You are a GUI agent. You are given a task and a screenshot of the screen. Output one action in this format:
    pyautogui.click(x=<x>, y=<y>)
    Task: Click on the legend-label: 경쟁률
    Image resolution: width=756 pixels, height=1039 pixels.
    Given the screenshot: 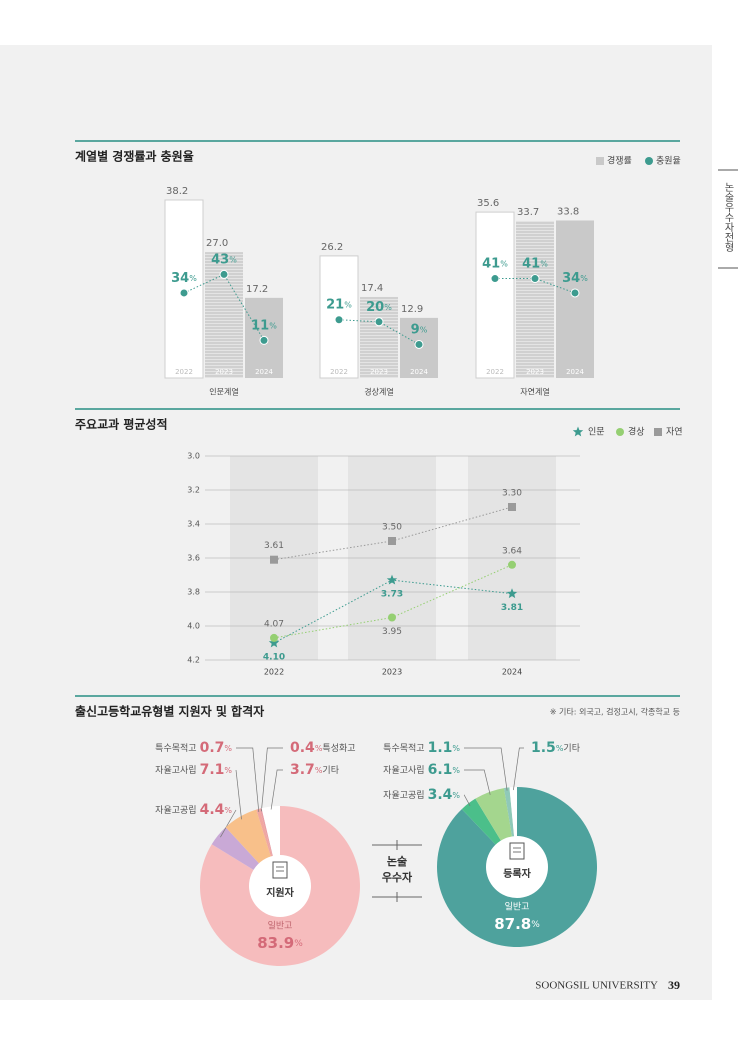 What is the action you would take?
    pyautogui.click(x=619, y=161)
    